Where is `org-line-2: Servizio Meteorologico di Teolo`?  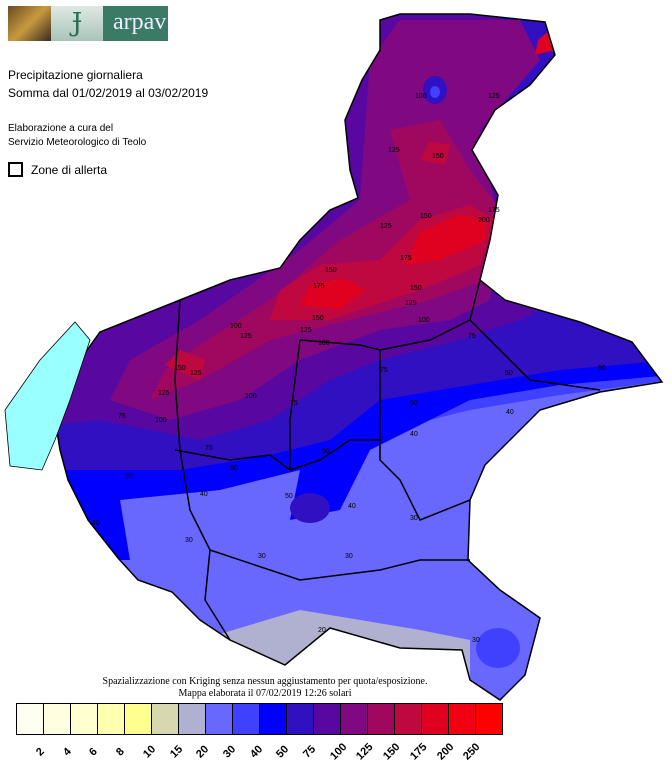 org-line-2: Servizio Meteorologico di Teolo is located at coordinates (77, 142).